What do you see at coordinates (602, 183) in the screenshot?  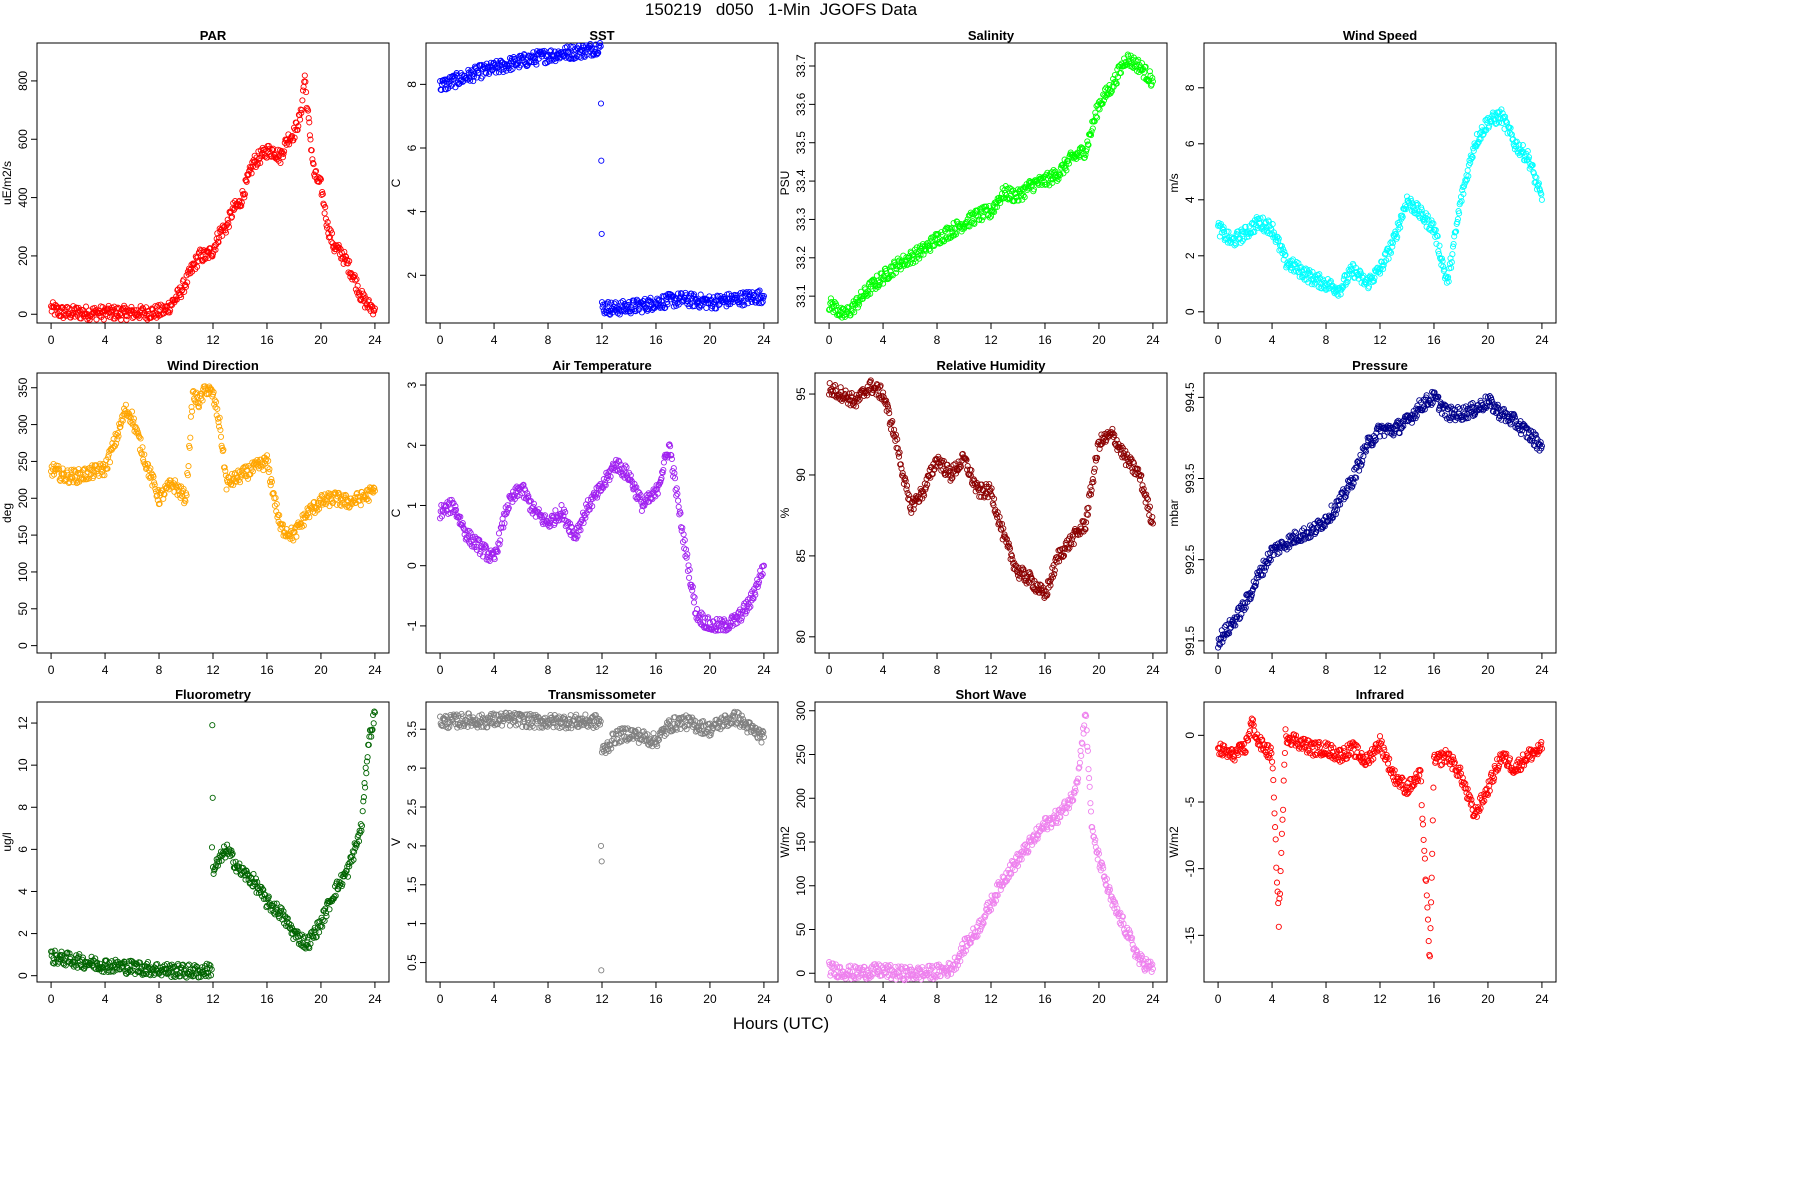 I see `plot-frame` at bounding box center [602, 183].